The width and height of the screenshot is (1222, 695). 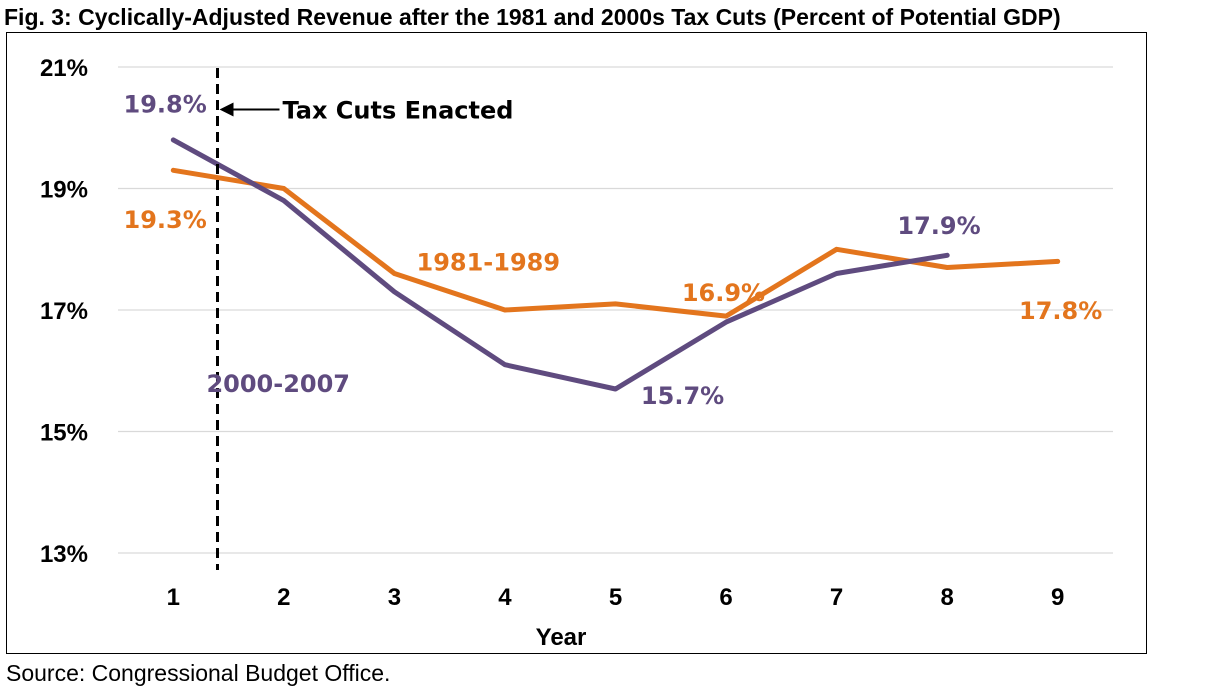 What do you see at coordinates (64, 190) in the screenshot?
I see `y-tick-label: 19%` at bounding box center [64, 190].